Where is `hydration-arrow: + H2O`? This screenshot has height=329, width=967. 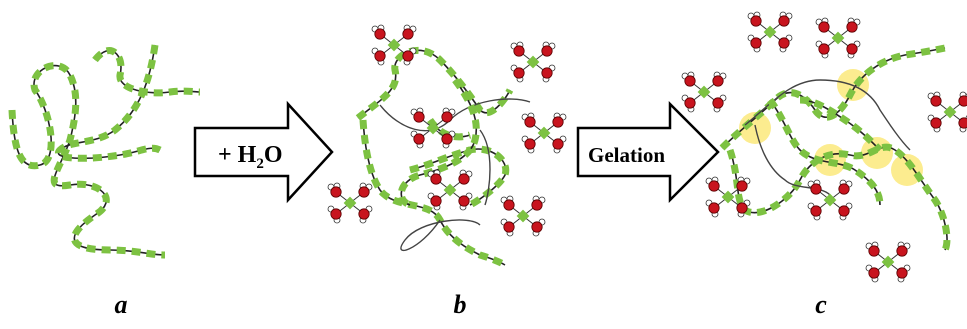
hydration-arrow: + H2O is located at coordinates (263, 152).